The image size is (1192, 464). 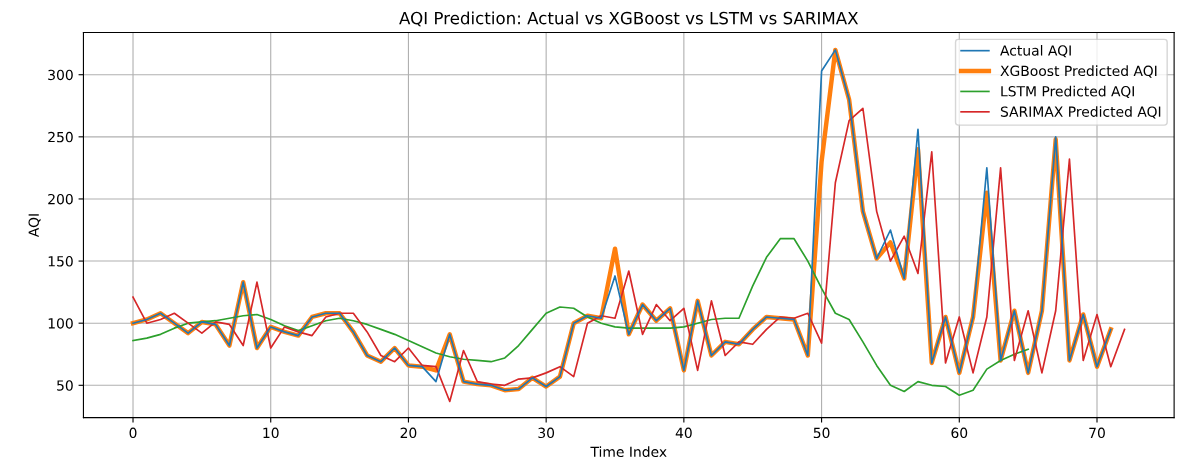 What do you see at coordinates (1035, 51) in the screenshot?
I see `legend-label: Actual AQI` at bounding box center [1035, 51].